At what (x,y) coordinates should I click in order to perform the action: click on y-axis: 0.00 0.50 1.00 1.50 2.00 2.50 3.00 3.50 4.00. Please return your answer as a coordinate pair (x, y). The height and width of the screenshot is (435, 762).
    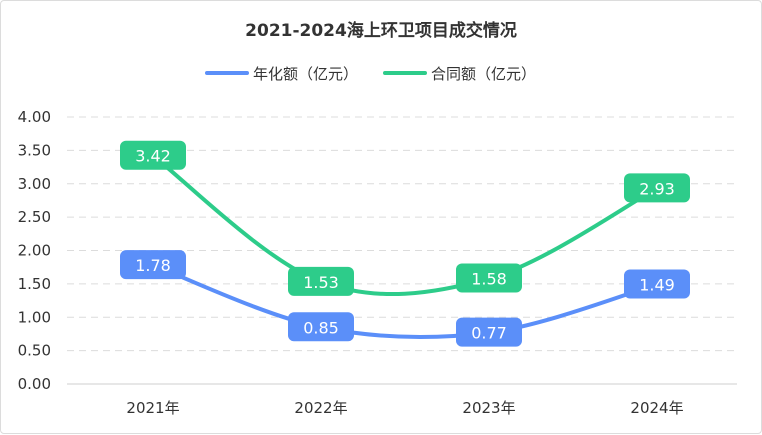
    Looking at the image, I should click on (34, 250).